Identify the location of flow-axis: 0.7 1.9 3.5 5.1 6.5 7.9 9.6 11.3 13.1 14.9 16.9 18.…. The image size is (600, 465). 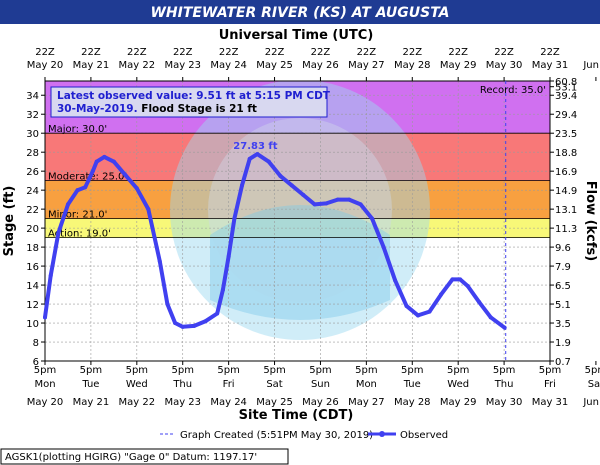
(563, 222).